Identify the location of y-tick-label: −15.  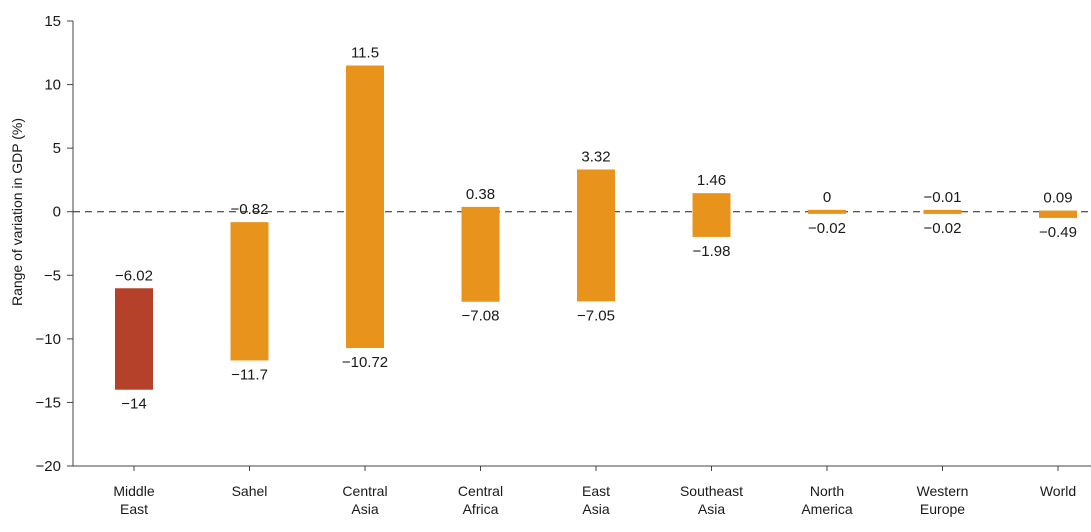
(48, 402).